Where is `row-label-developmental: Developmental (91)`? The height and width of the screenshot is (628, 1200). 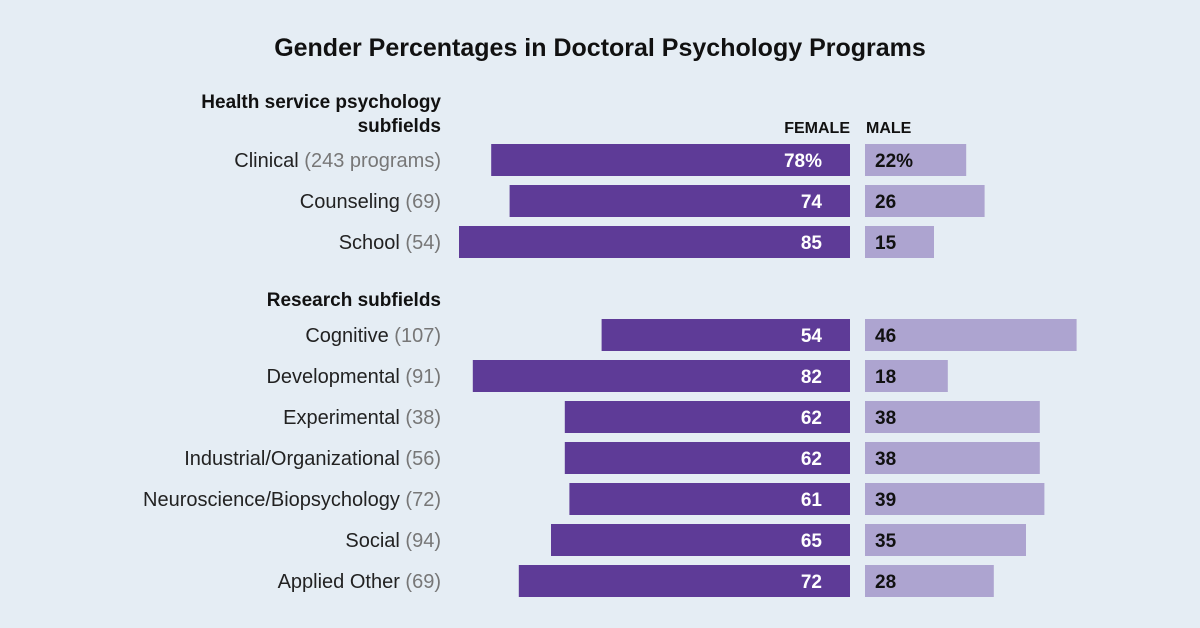
row-label-developmental: Developmental (91) is located at coordinates (353, 377).